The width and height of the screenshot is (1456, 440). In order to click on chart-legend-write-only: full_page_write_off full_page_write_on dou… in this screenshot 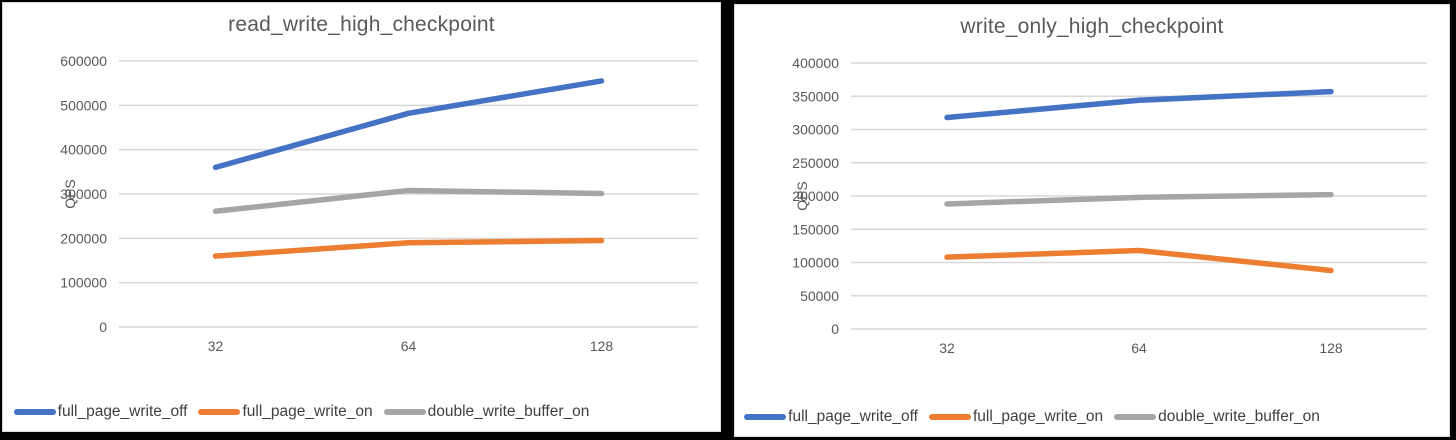, I will do `click(1092, 417)`.